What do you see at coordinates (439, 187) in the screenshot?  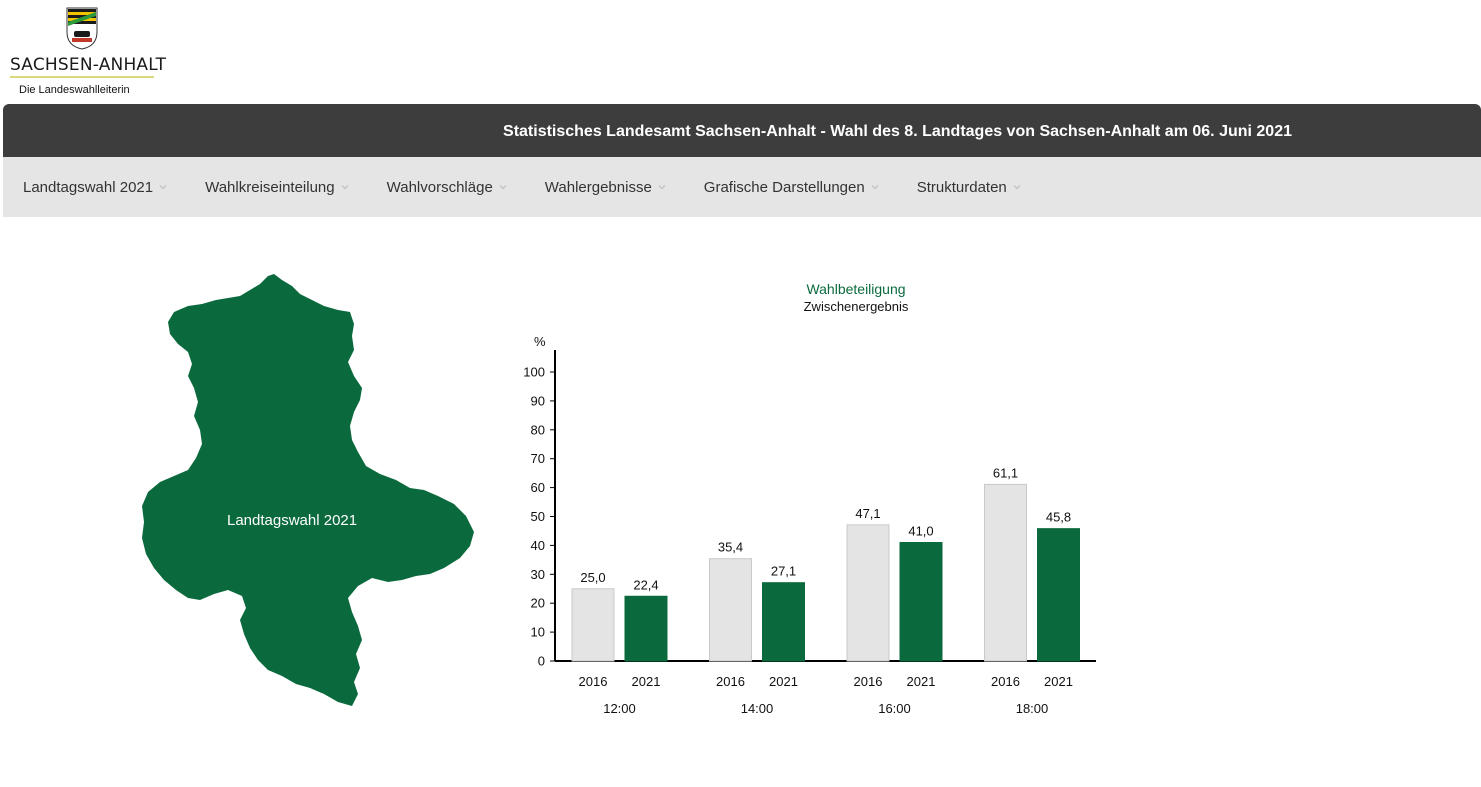 I see `nav-item-label: Wahlvorschläge` at bounding box center [439, 187].